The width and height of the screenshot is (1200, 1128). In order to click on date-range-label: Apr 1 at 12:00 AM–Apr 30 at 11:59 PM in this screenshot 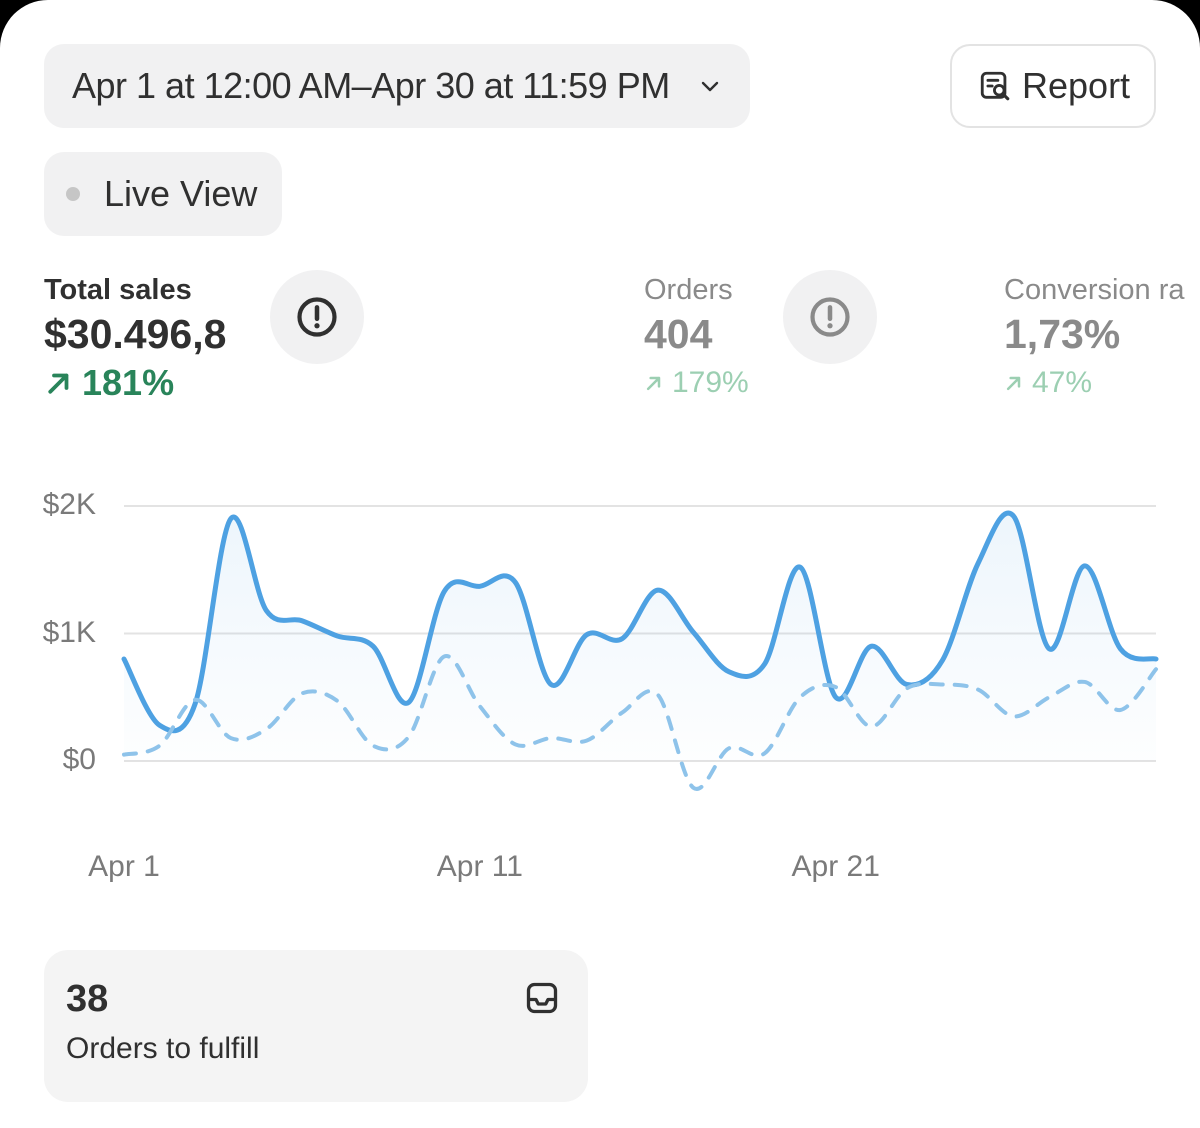, I will do `click(371, 85)`.